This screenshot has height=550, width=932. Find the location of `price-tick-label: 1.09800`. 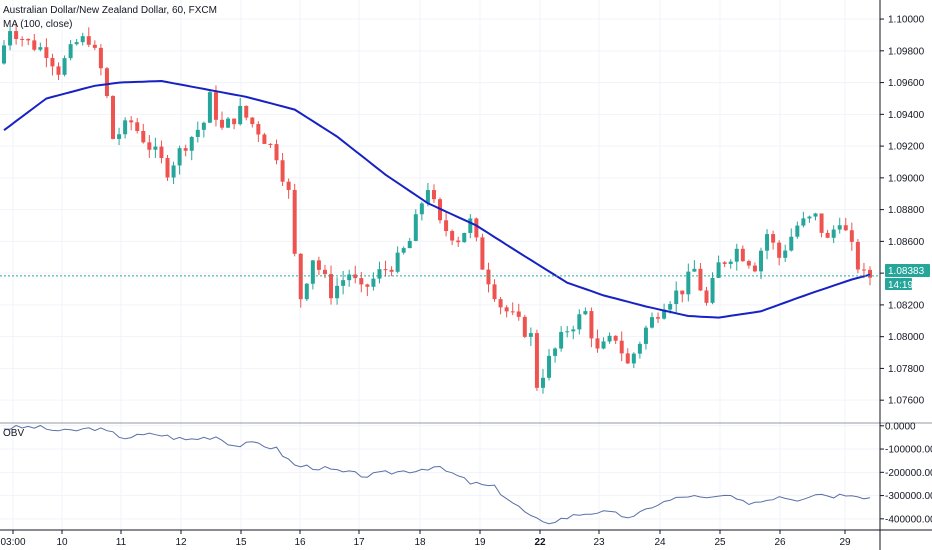

price-tick-label: 1.09800 is located at coordinates (906, 51).